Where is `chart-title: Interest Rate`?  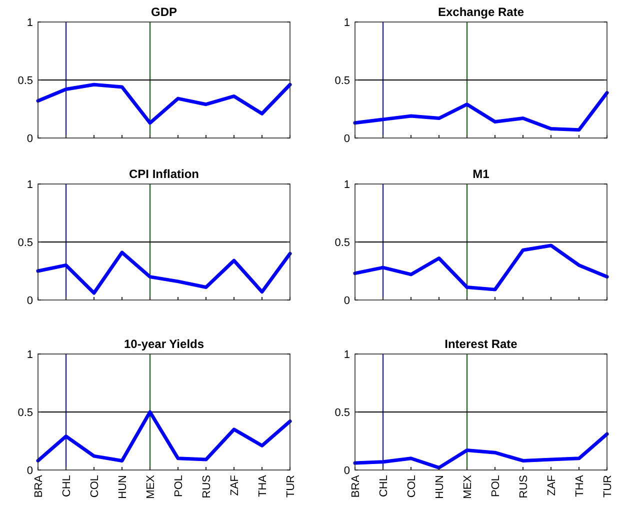
chart-title: Interest Rate is located at coordinates (481, 344).